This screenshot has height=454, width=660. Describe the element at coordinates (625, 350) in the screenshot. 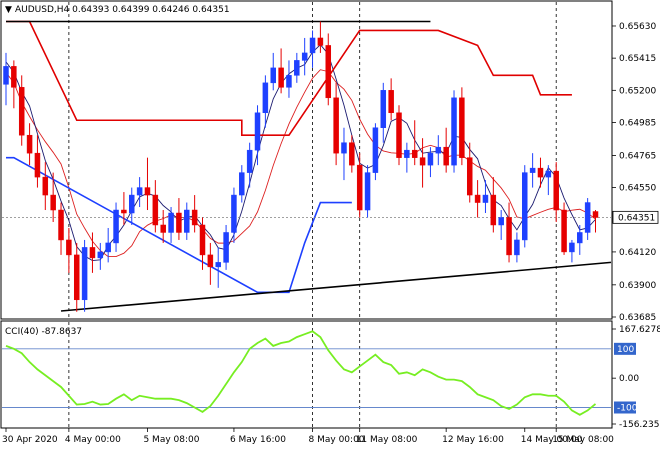

I see `cci-level-label: 100` at that location.